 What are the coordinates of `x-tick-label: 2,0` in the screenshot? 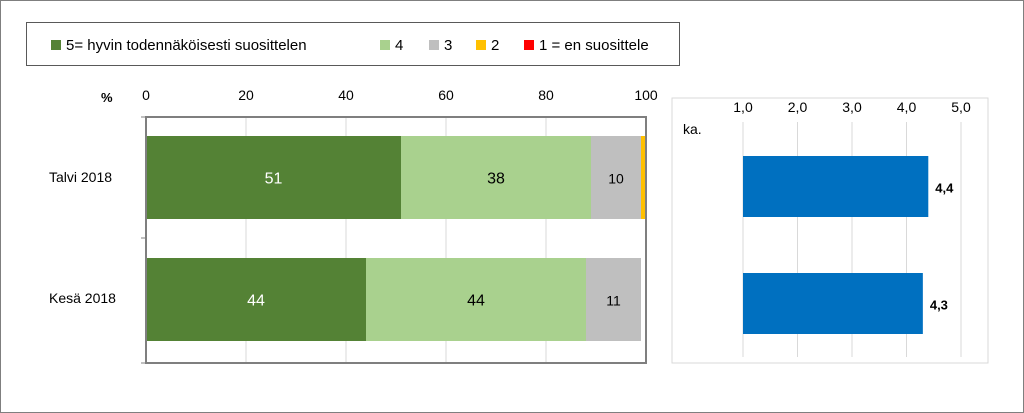 It's located at (798, 107).